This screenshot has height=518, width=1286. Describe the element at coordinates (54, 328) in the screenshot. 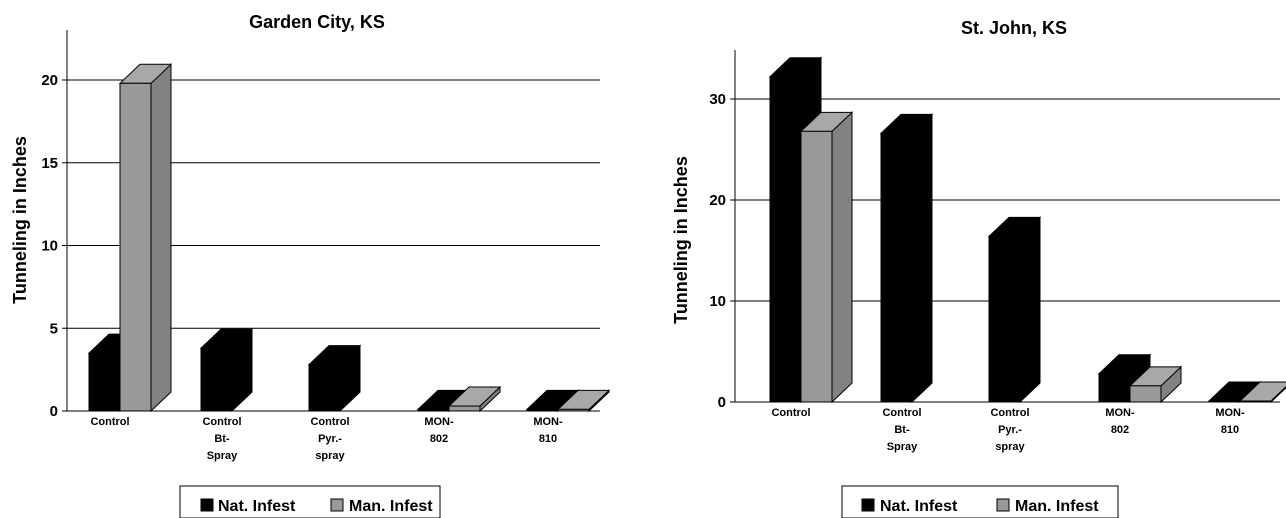

I see `y-tick-label: 5` at that location.